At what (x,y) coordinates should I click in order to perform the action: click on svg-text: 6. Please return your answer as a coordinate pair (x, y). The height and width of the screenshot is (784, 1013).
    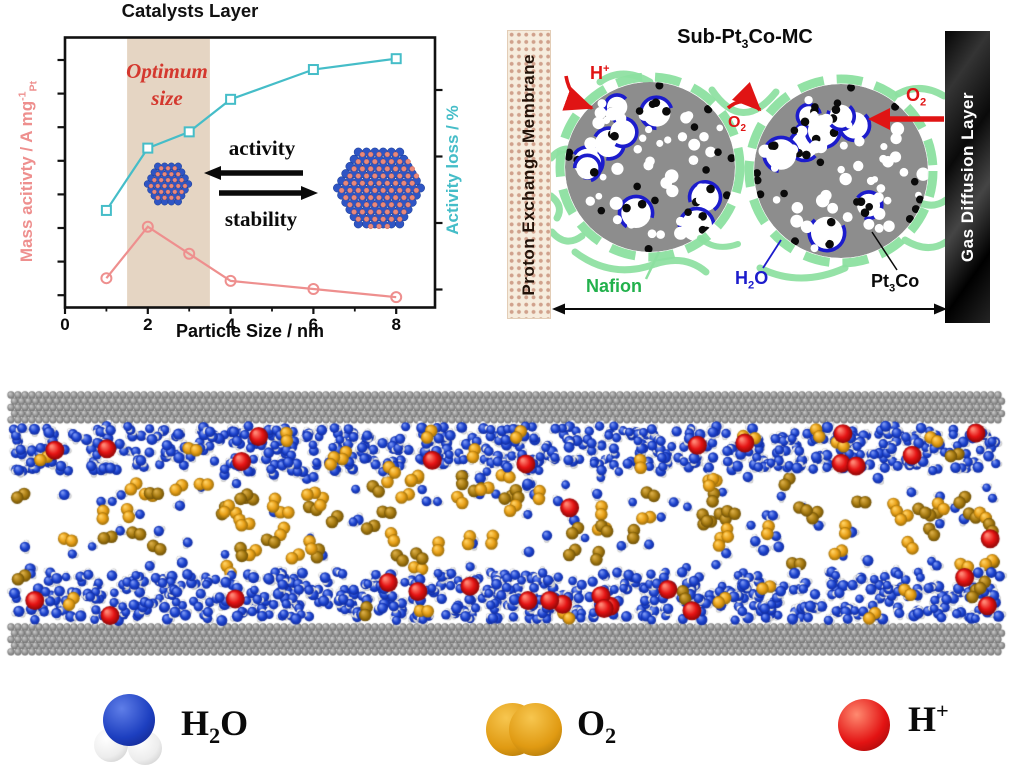
    Looking at the image, I should click on (313, 324).